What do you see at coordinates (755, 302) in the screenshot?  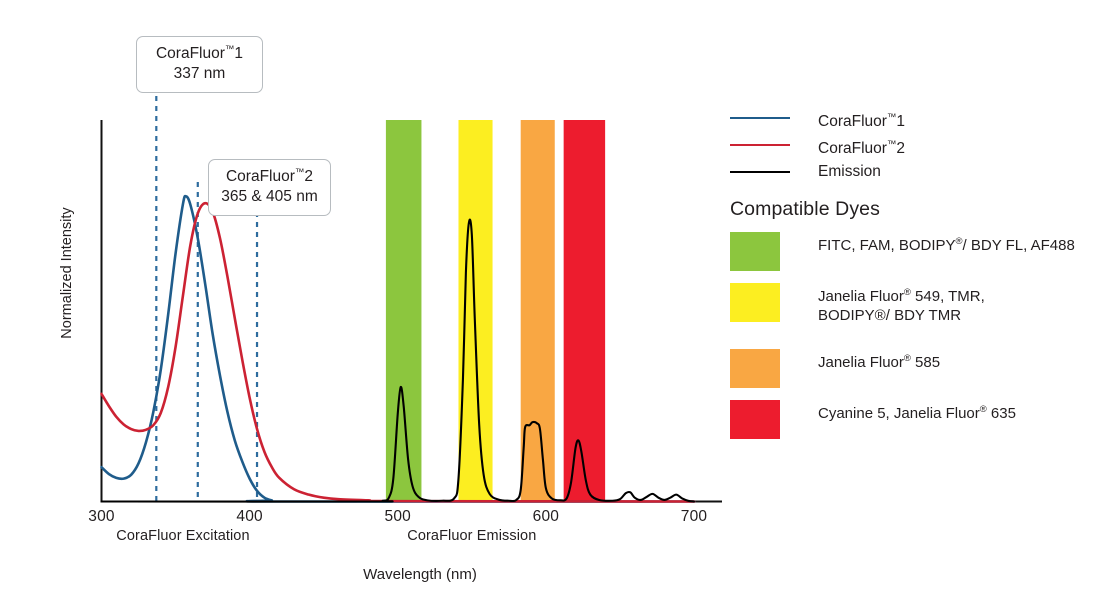 I see `dye-swatch-yellow` at bounding box center [755, 302].